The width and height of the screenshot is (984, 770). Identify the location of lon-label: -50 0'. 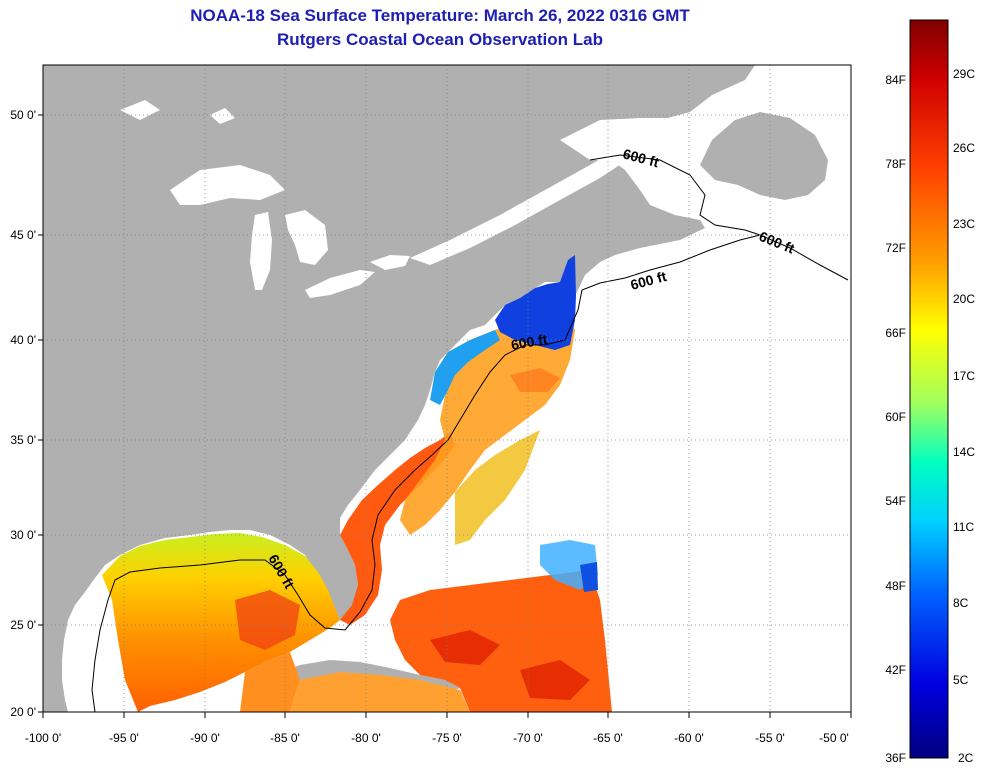
(834, 738).